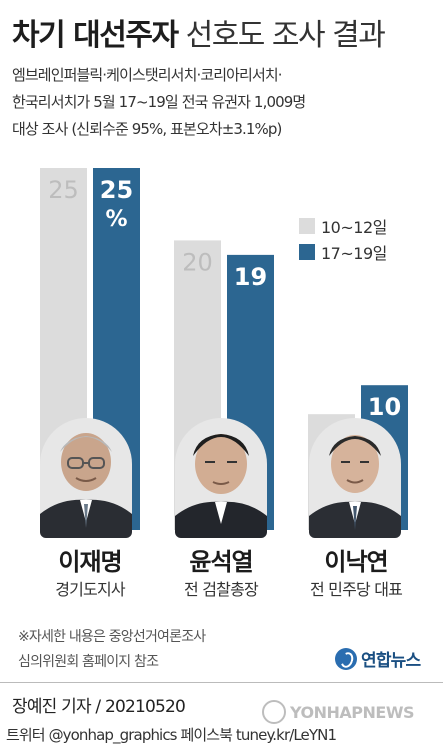 The image size is (443, 750). I want to click on yonhap-logo-icon, so click(346, 658).